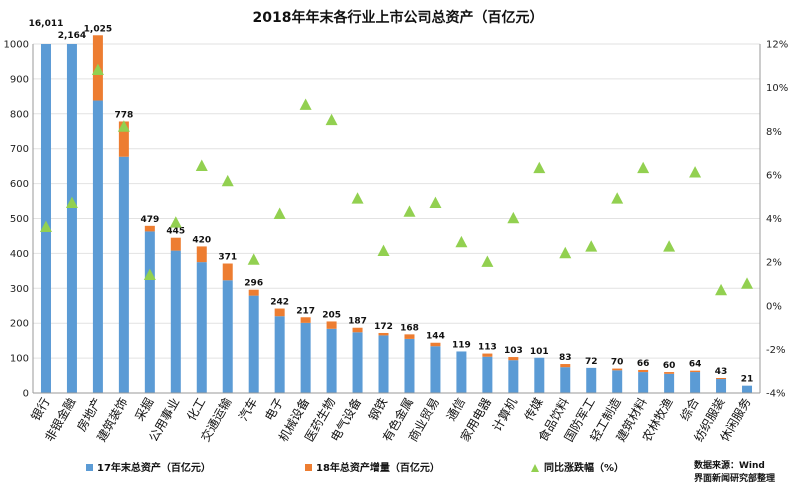 This screenshot has width=796, height=490. I want to click on data-label: 1,025, so click(98, 29).